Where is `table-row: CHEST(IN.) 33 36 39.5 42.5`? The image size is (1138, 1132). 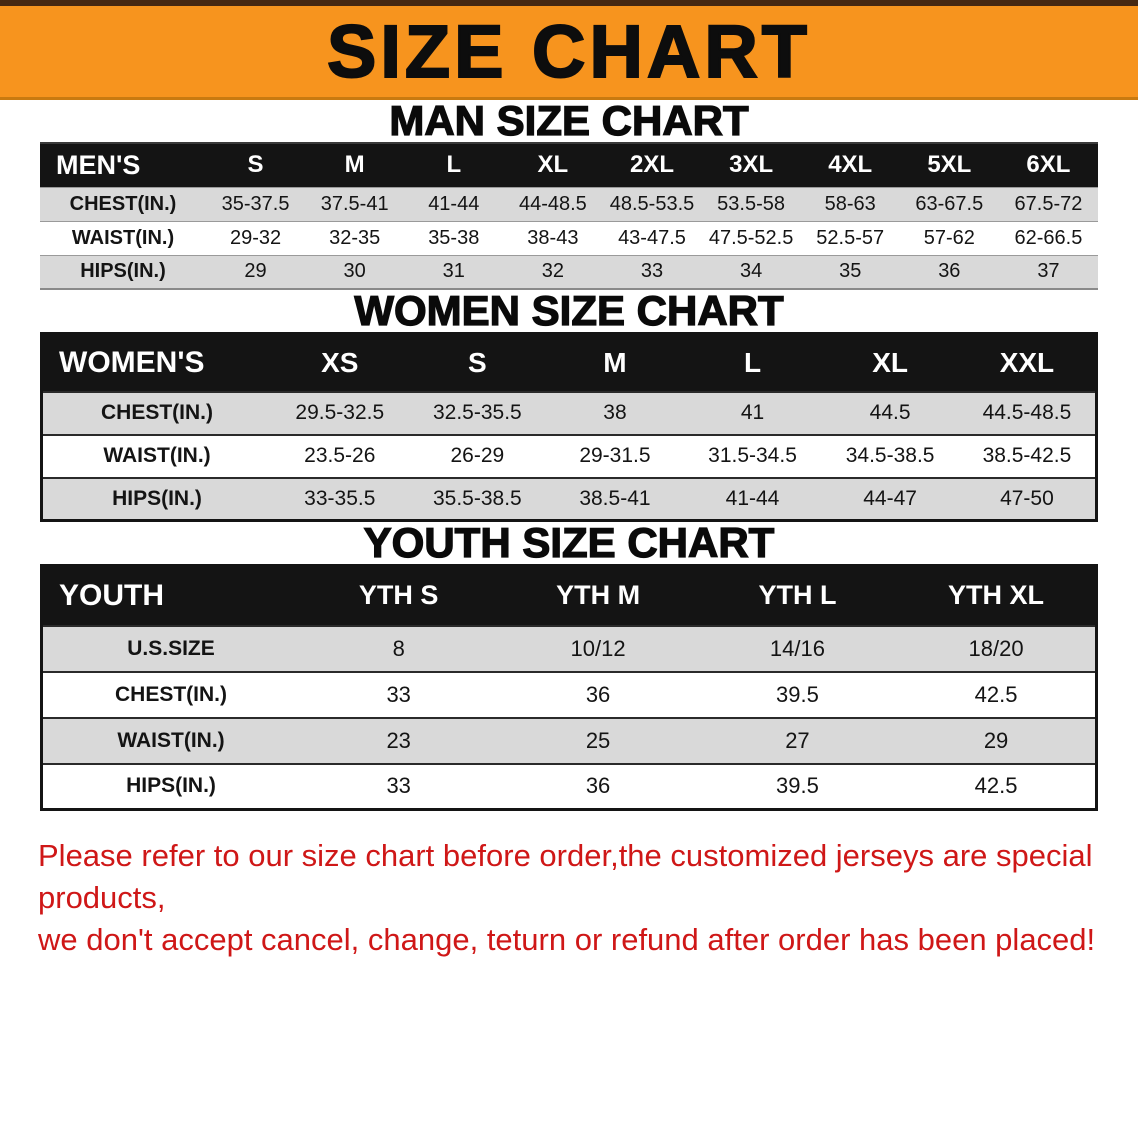
table-row: CHEST(IN.) 33 36 39.5 42.5 is located at coordinates (569, 694).